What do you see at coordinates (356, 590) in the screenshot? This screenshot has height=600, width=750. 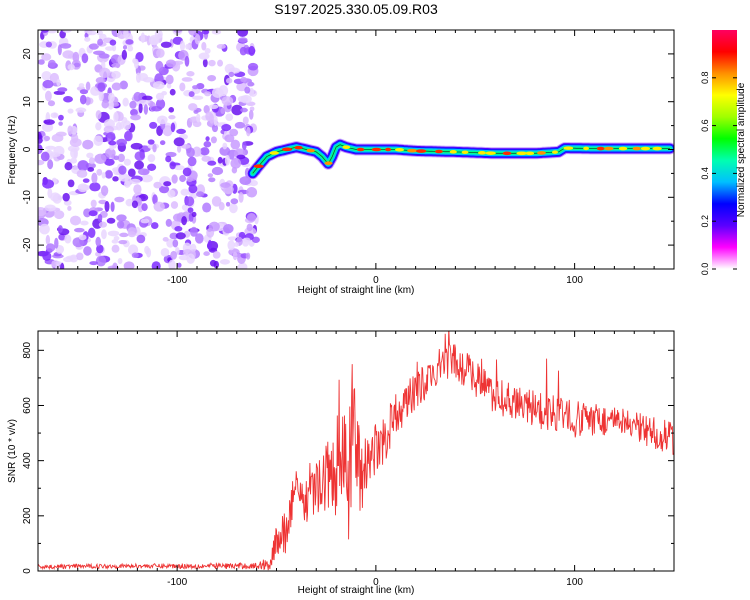 I see `snr-x-axis-label: Height of straight line (km)` at bounding box center [356, 590].